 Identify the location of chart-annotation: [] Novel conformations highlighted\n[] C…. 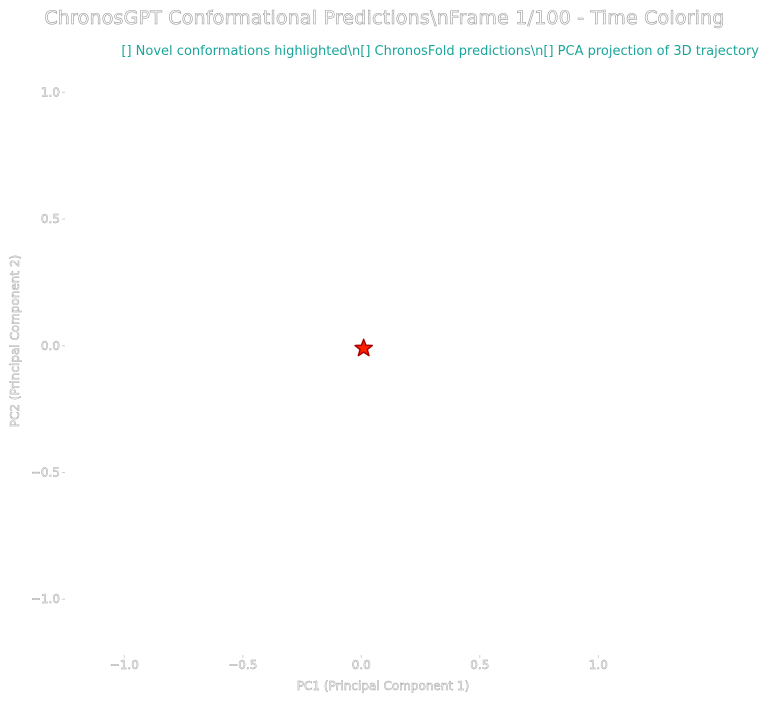
(440, 51).